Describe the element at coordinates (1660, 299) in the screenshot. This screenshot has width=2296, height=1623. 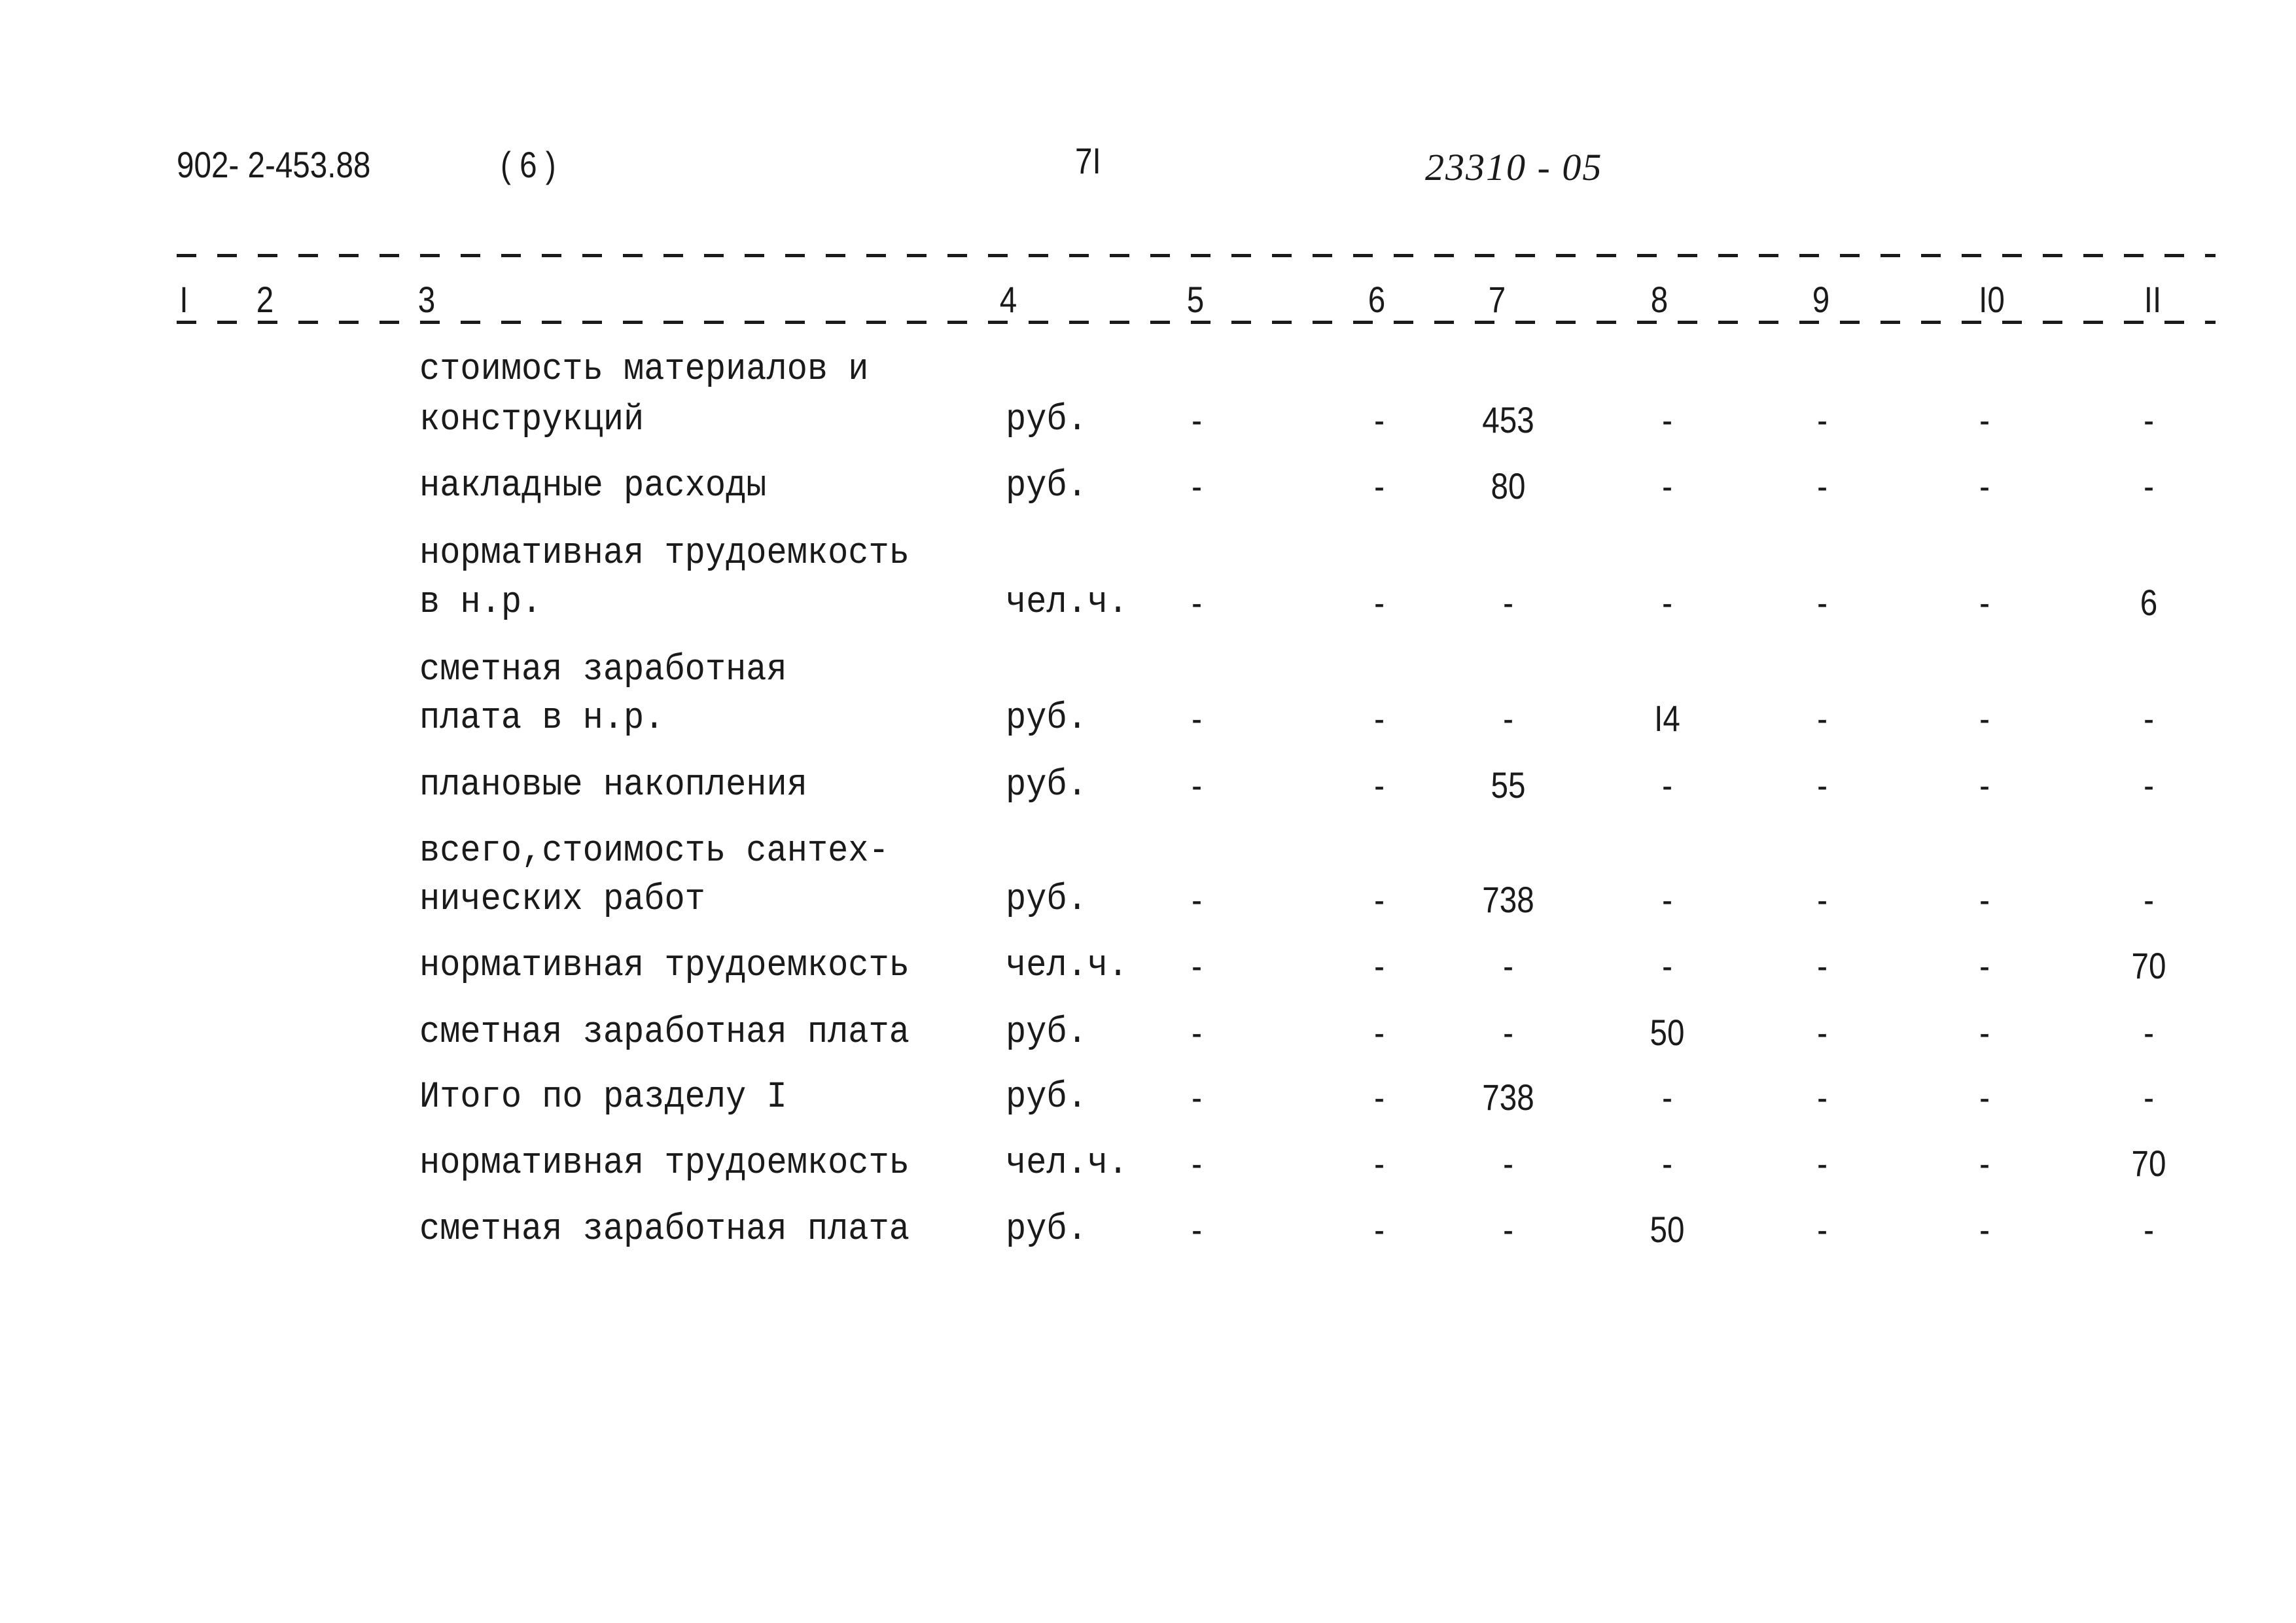
I see `column-number: 8` at that location.